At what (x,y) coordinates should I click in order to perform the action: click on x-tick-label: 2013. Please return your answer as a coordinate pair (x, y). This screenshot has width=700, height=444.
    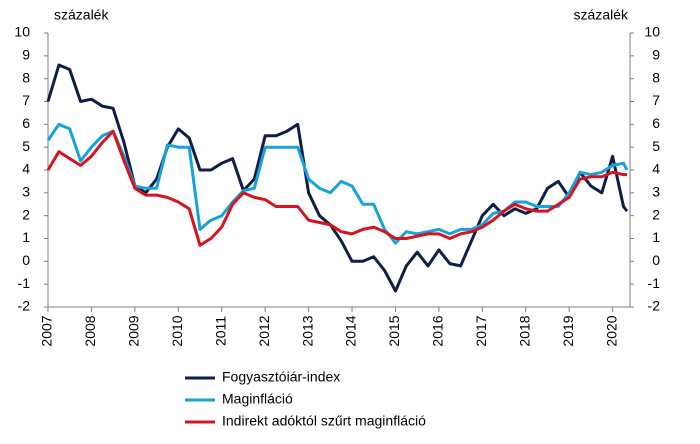
    Looking at the image, I should click on (307, 330).